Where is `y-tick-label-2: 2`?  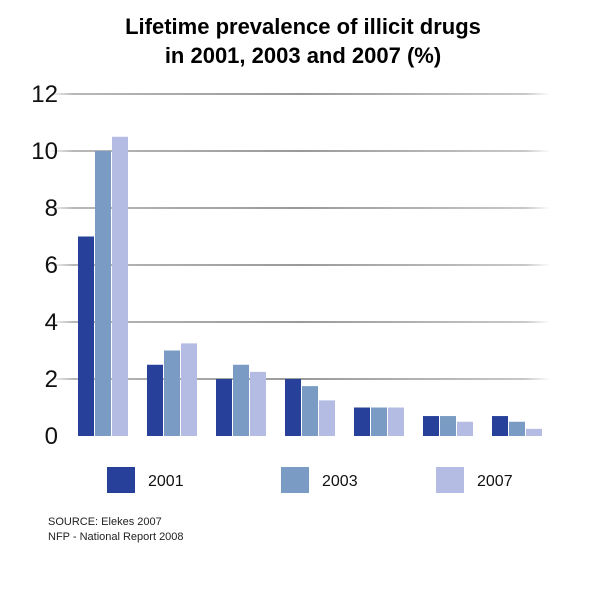
y-tick-label-2: 2 is located at coordinates (51, 379).